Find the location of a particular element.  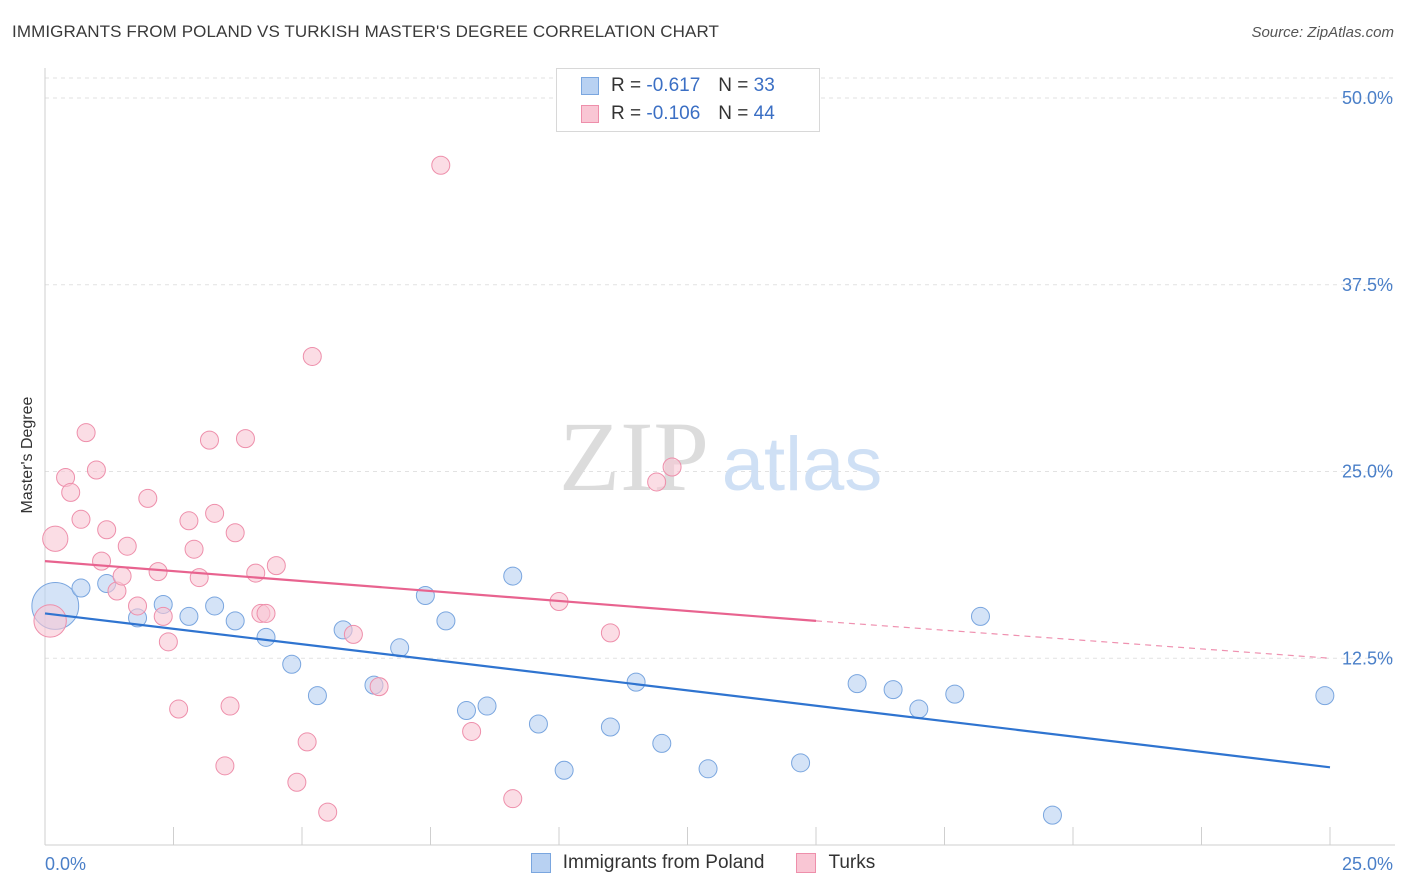

legend-label-turks: Turks is located at coordinates (852, 862).